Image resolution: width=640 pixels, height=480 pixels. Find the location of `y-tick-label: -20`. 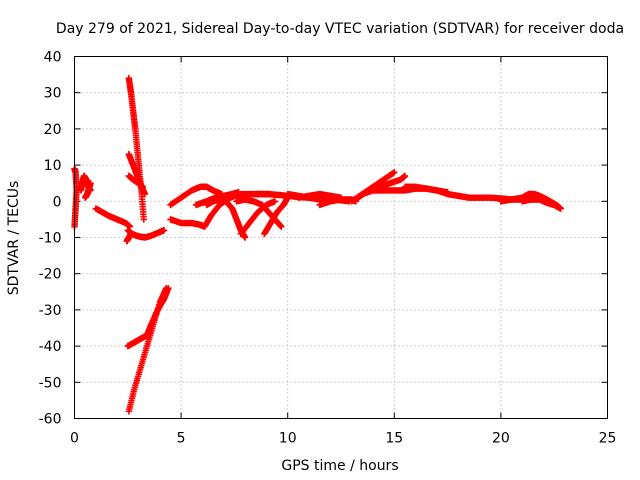

y-tick-label: -20 is located at coordinates (50, 275).